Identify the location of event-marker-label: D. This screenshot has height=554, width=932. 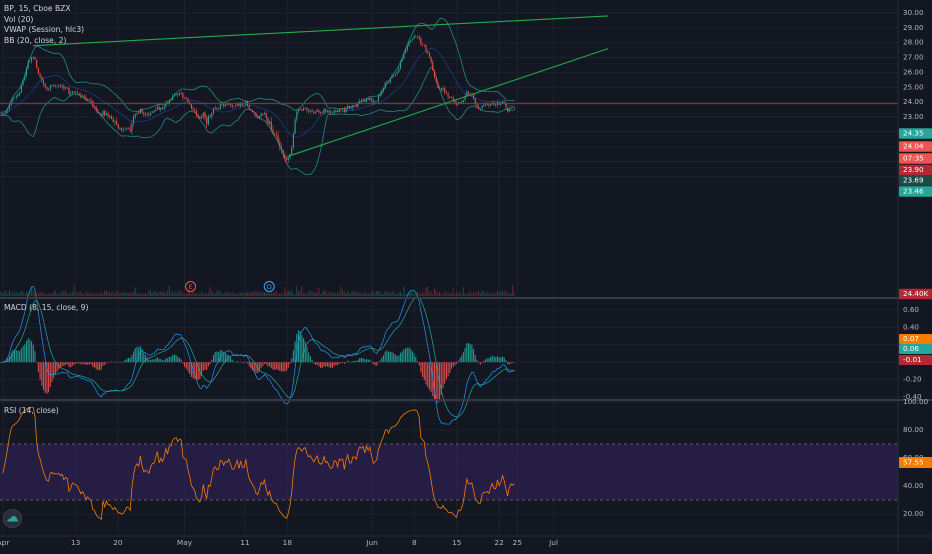
(269, 287).